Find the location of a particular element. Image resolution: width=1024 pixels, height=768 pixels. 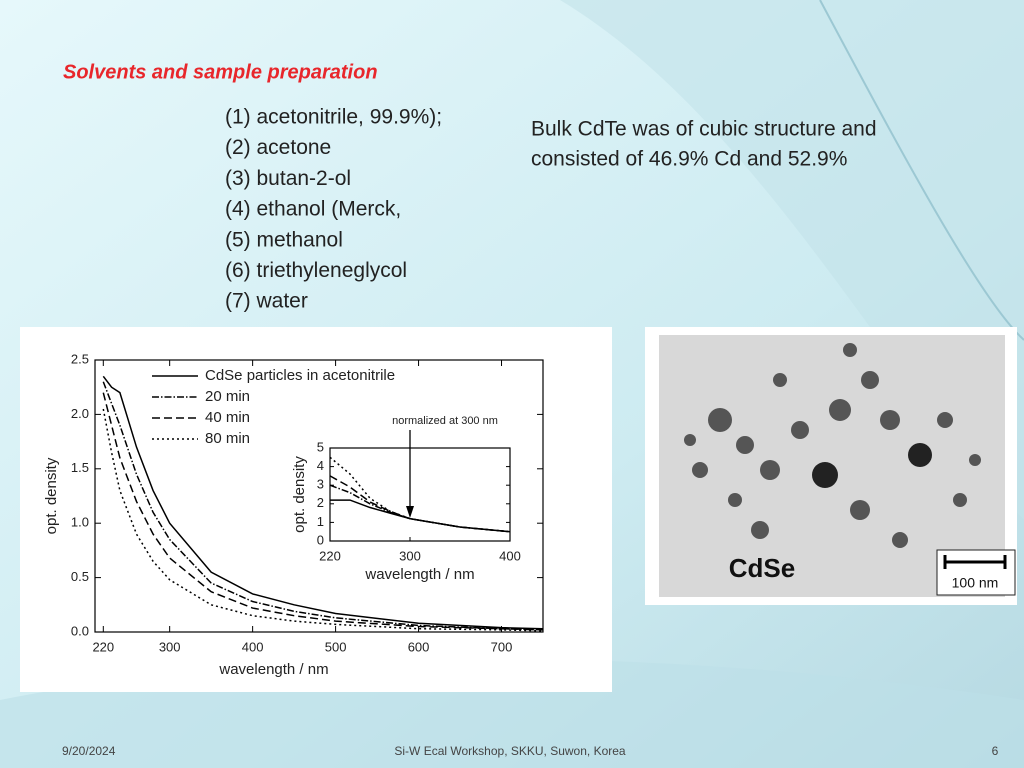

y-tick-label: 2.5 is located at coordinates (80, 358).